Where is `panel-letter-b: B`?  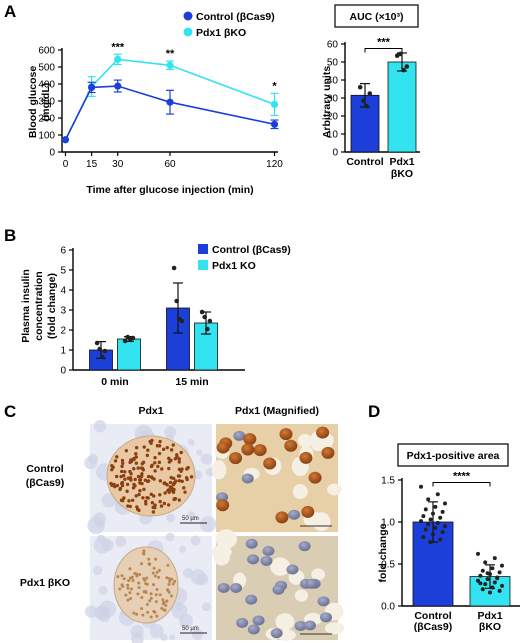
panel-letter-b: B is located at coordinates (10, 235).